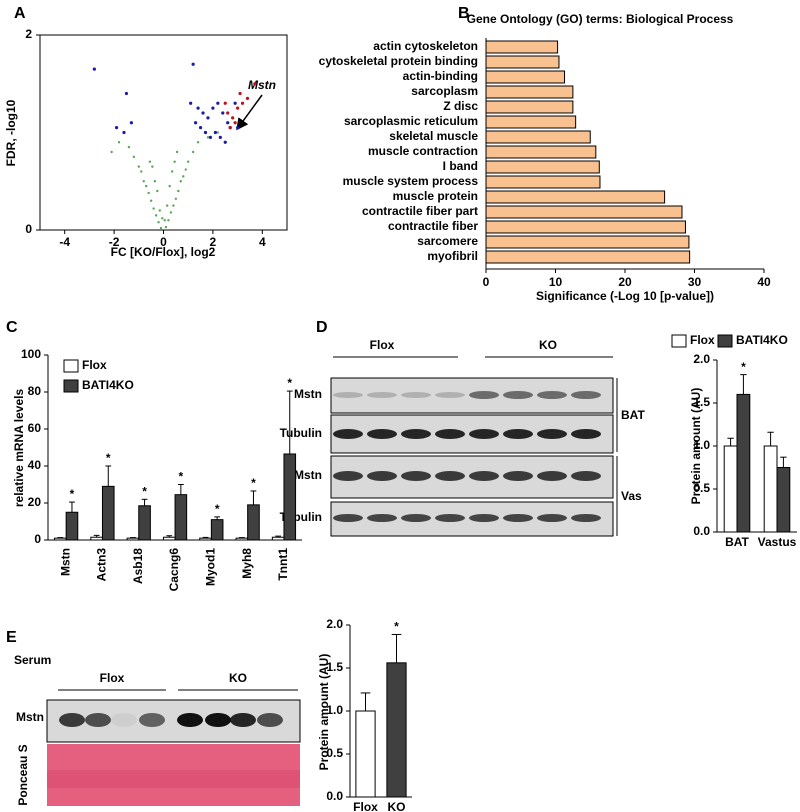  Describe the element at coordinates (213, 242) in the screenshot. I see `x-tick-label: 2` at that location.